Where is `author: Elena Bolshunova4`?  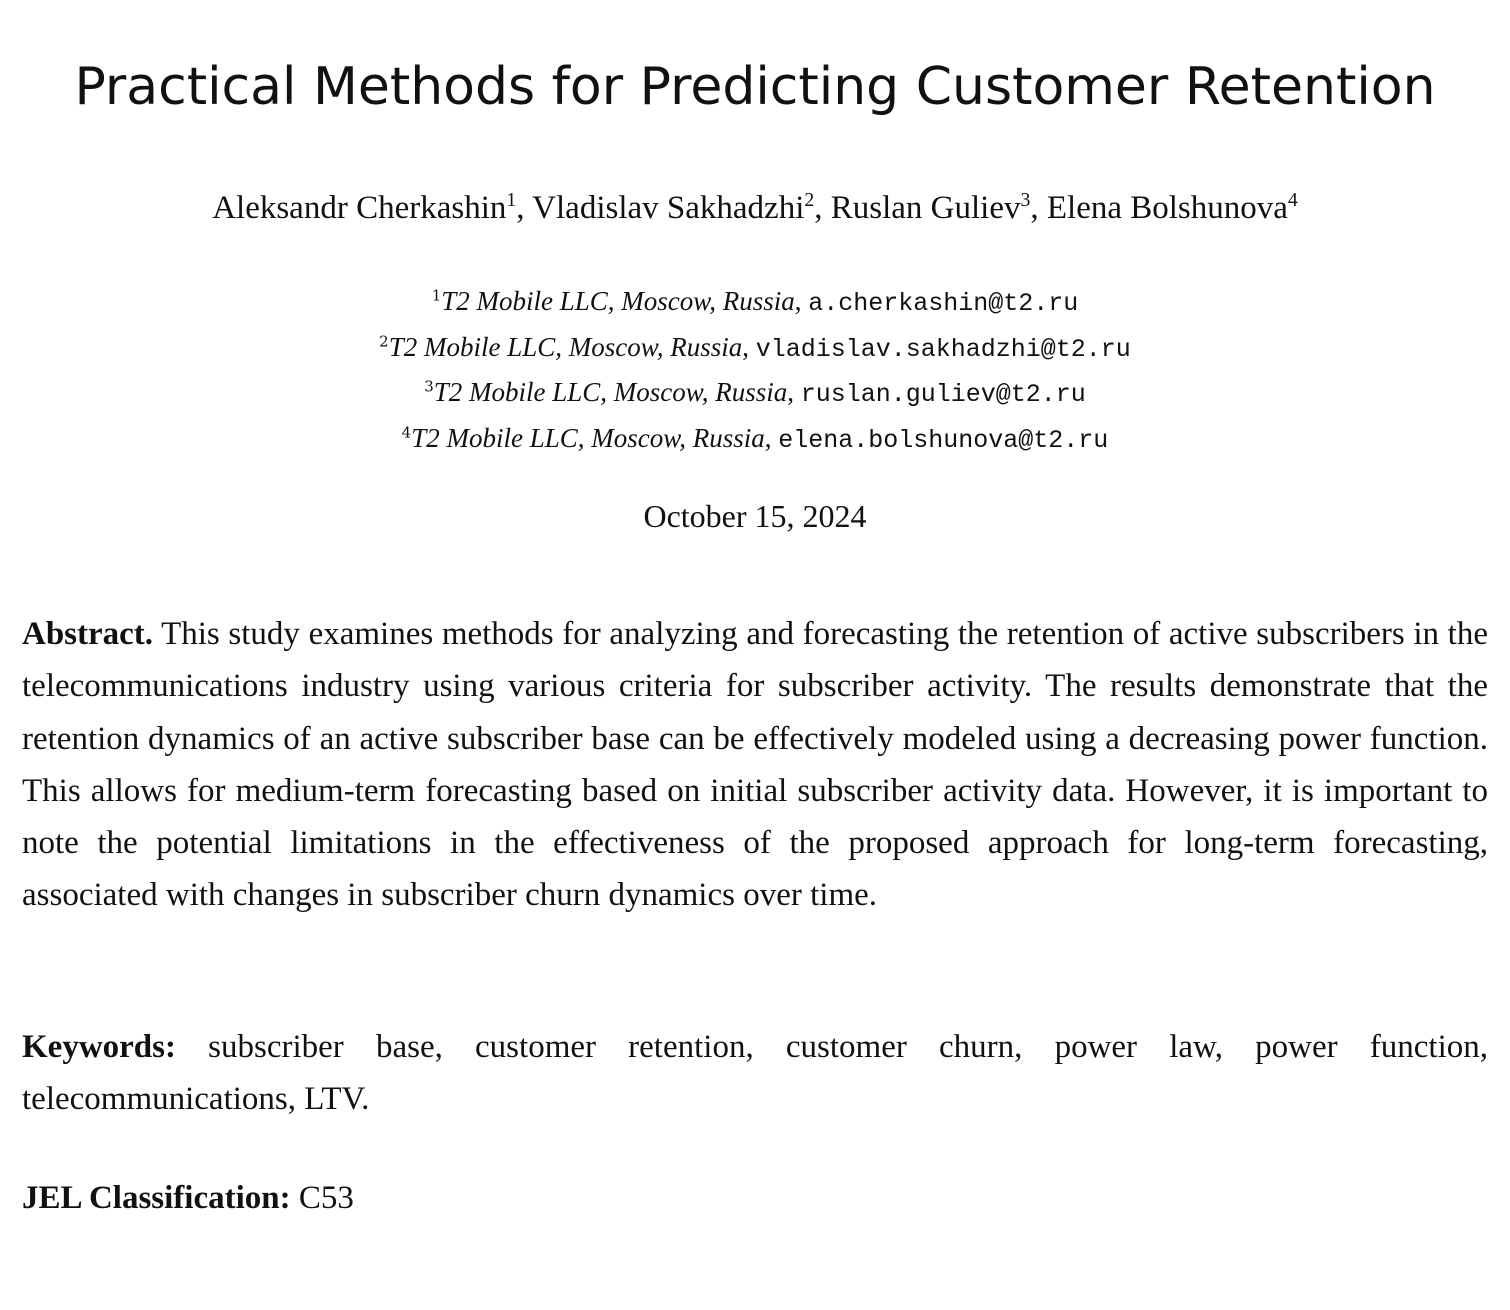
author: Elena Bolshunova4 is located at coordinates (1172, 208).